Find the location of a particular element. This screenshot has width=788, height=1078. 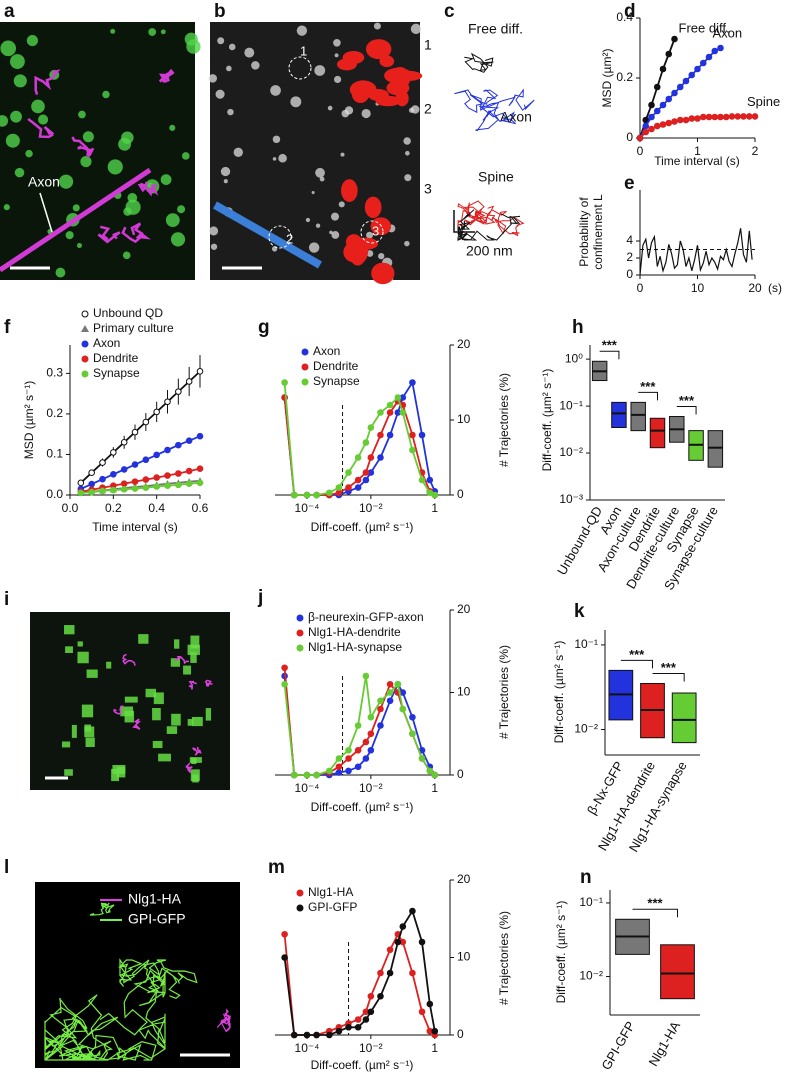

scale-bar is located at coordinates (464, 221).